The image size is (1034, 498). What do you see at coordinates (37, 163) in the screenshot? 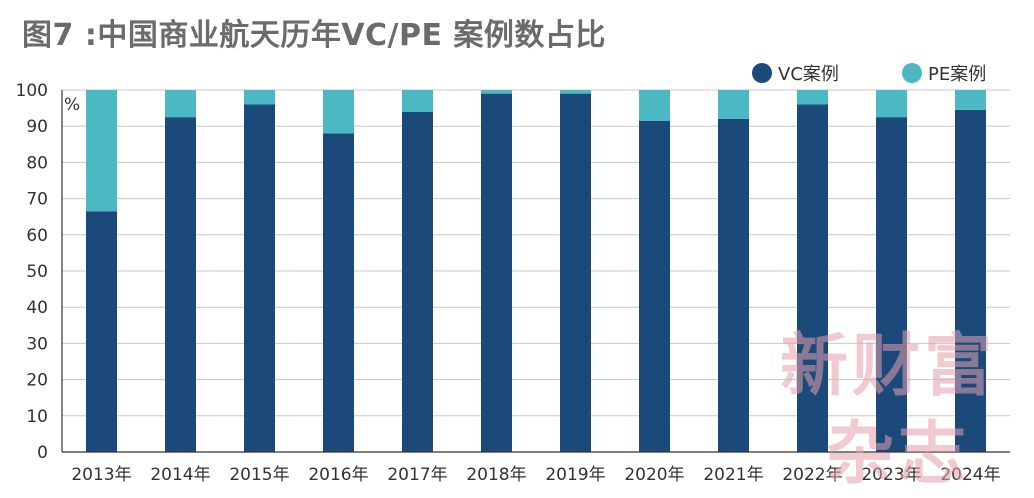
I see `y-tick-label-80: 80` at bounding box center [37, 163].